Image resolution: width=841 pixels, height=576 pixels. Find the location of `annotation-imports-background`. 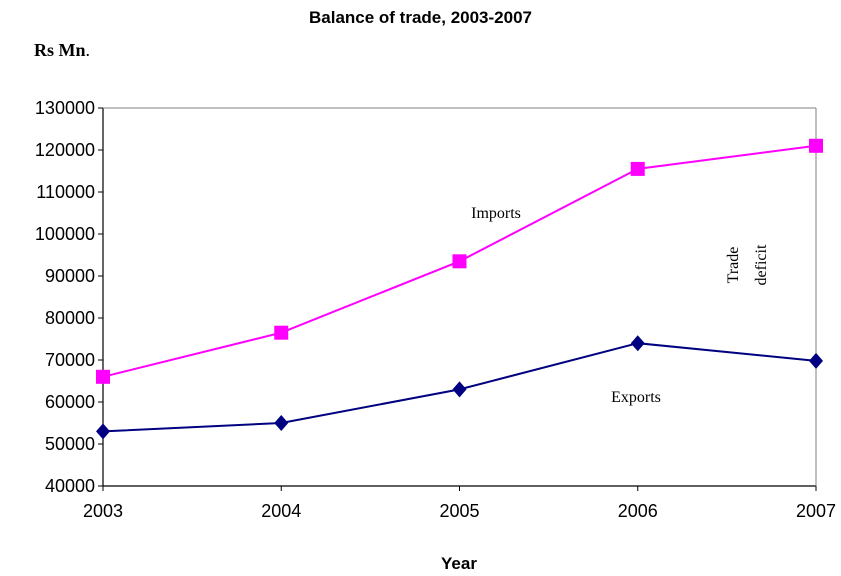

annotation-imports-background is located at coordinates (496, 213).